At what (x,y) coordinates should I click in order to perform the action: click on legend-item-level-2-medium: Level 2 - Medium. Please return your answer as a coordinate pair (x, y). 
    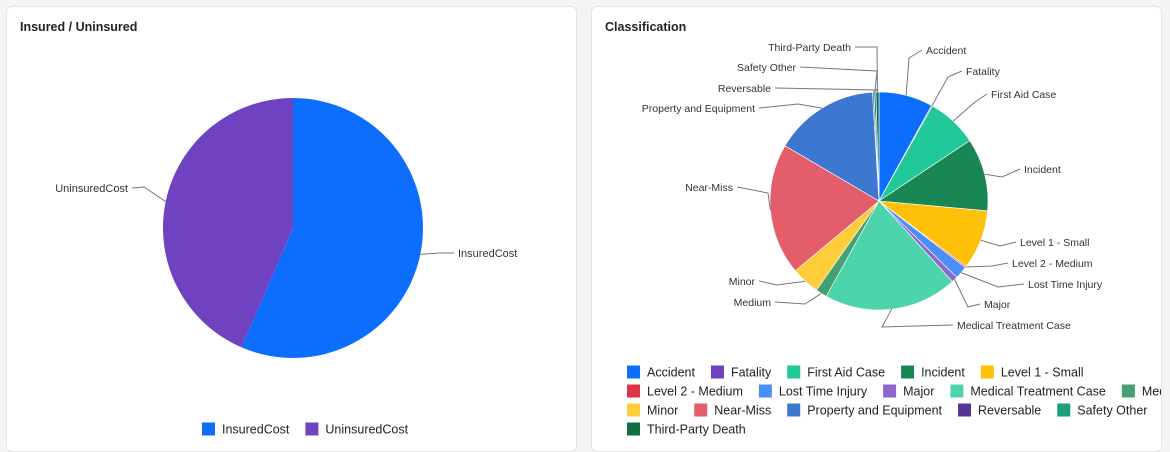
    Looking at the image, I should click on (685, 391).